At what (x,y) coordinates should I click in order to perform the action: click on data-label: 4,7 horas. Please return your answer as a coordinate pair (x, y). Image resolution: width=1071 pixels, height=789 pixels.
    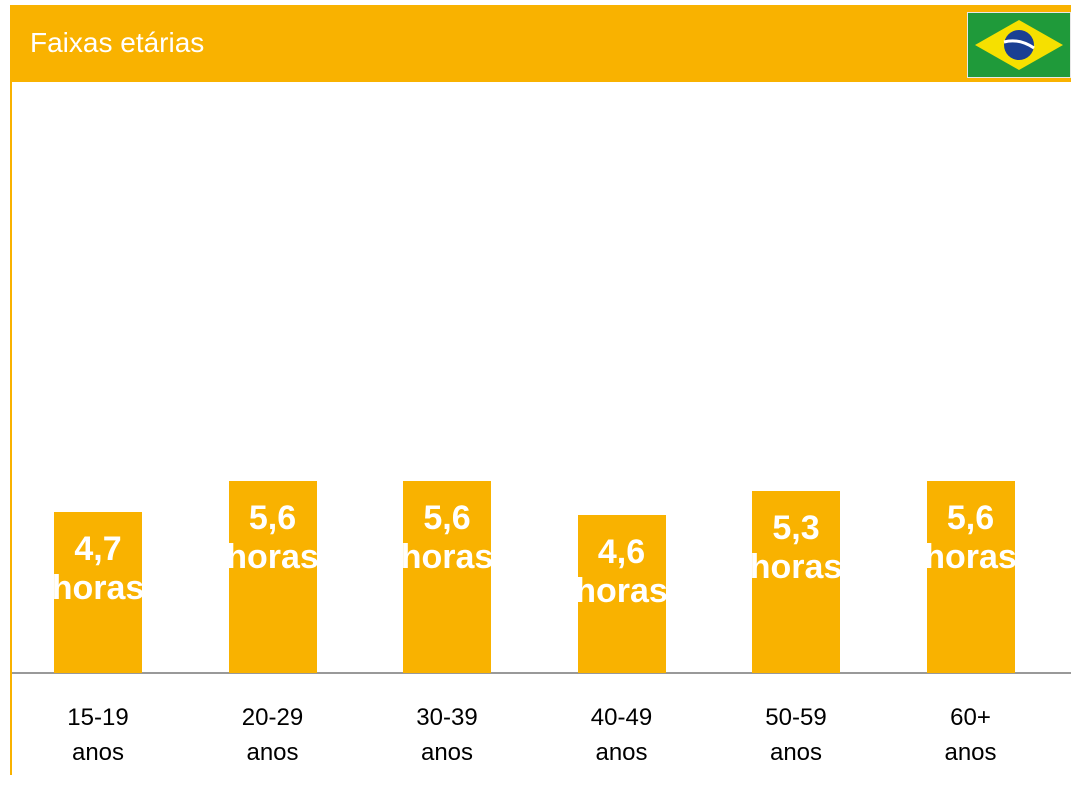
    Looking at the image, I should click on (98, 568).